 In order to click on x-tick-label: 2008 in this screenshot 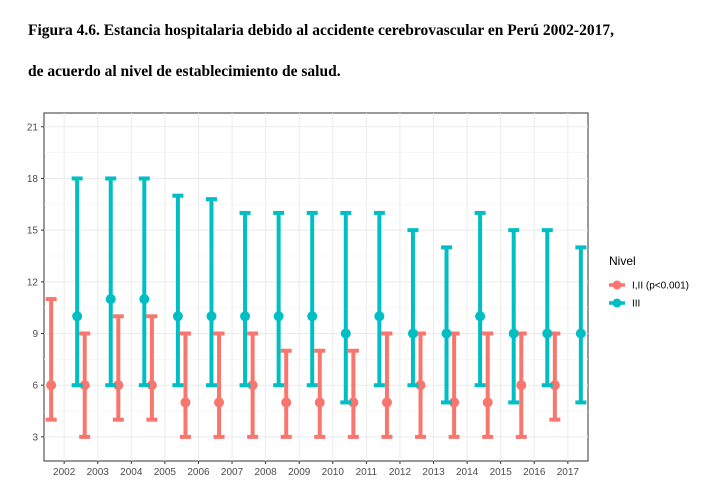, I will do `click(266, 472)`.